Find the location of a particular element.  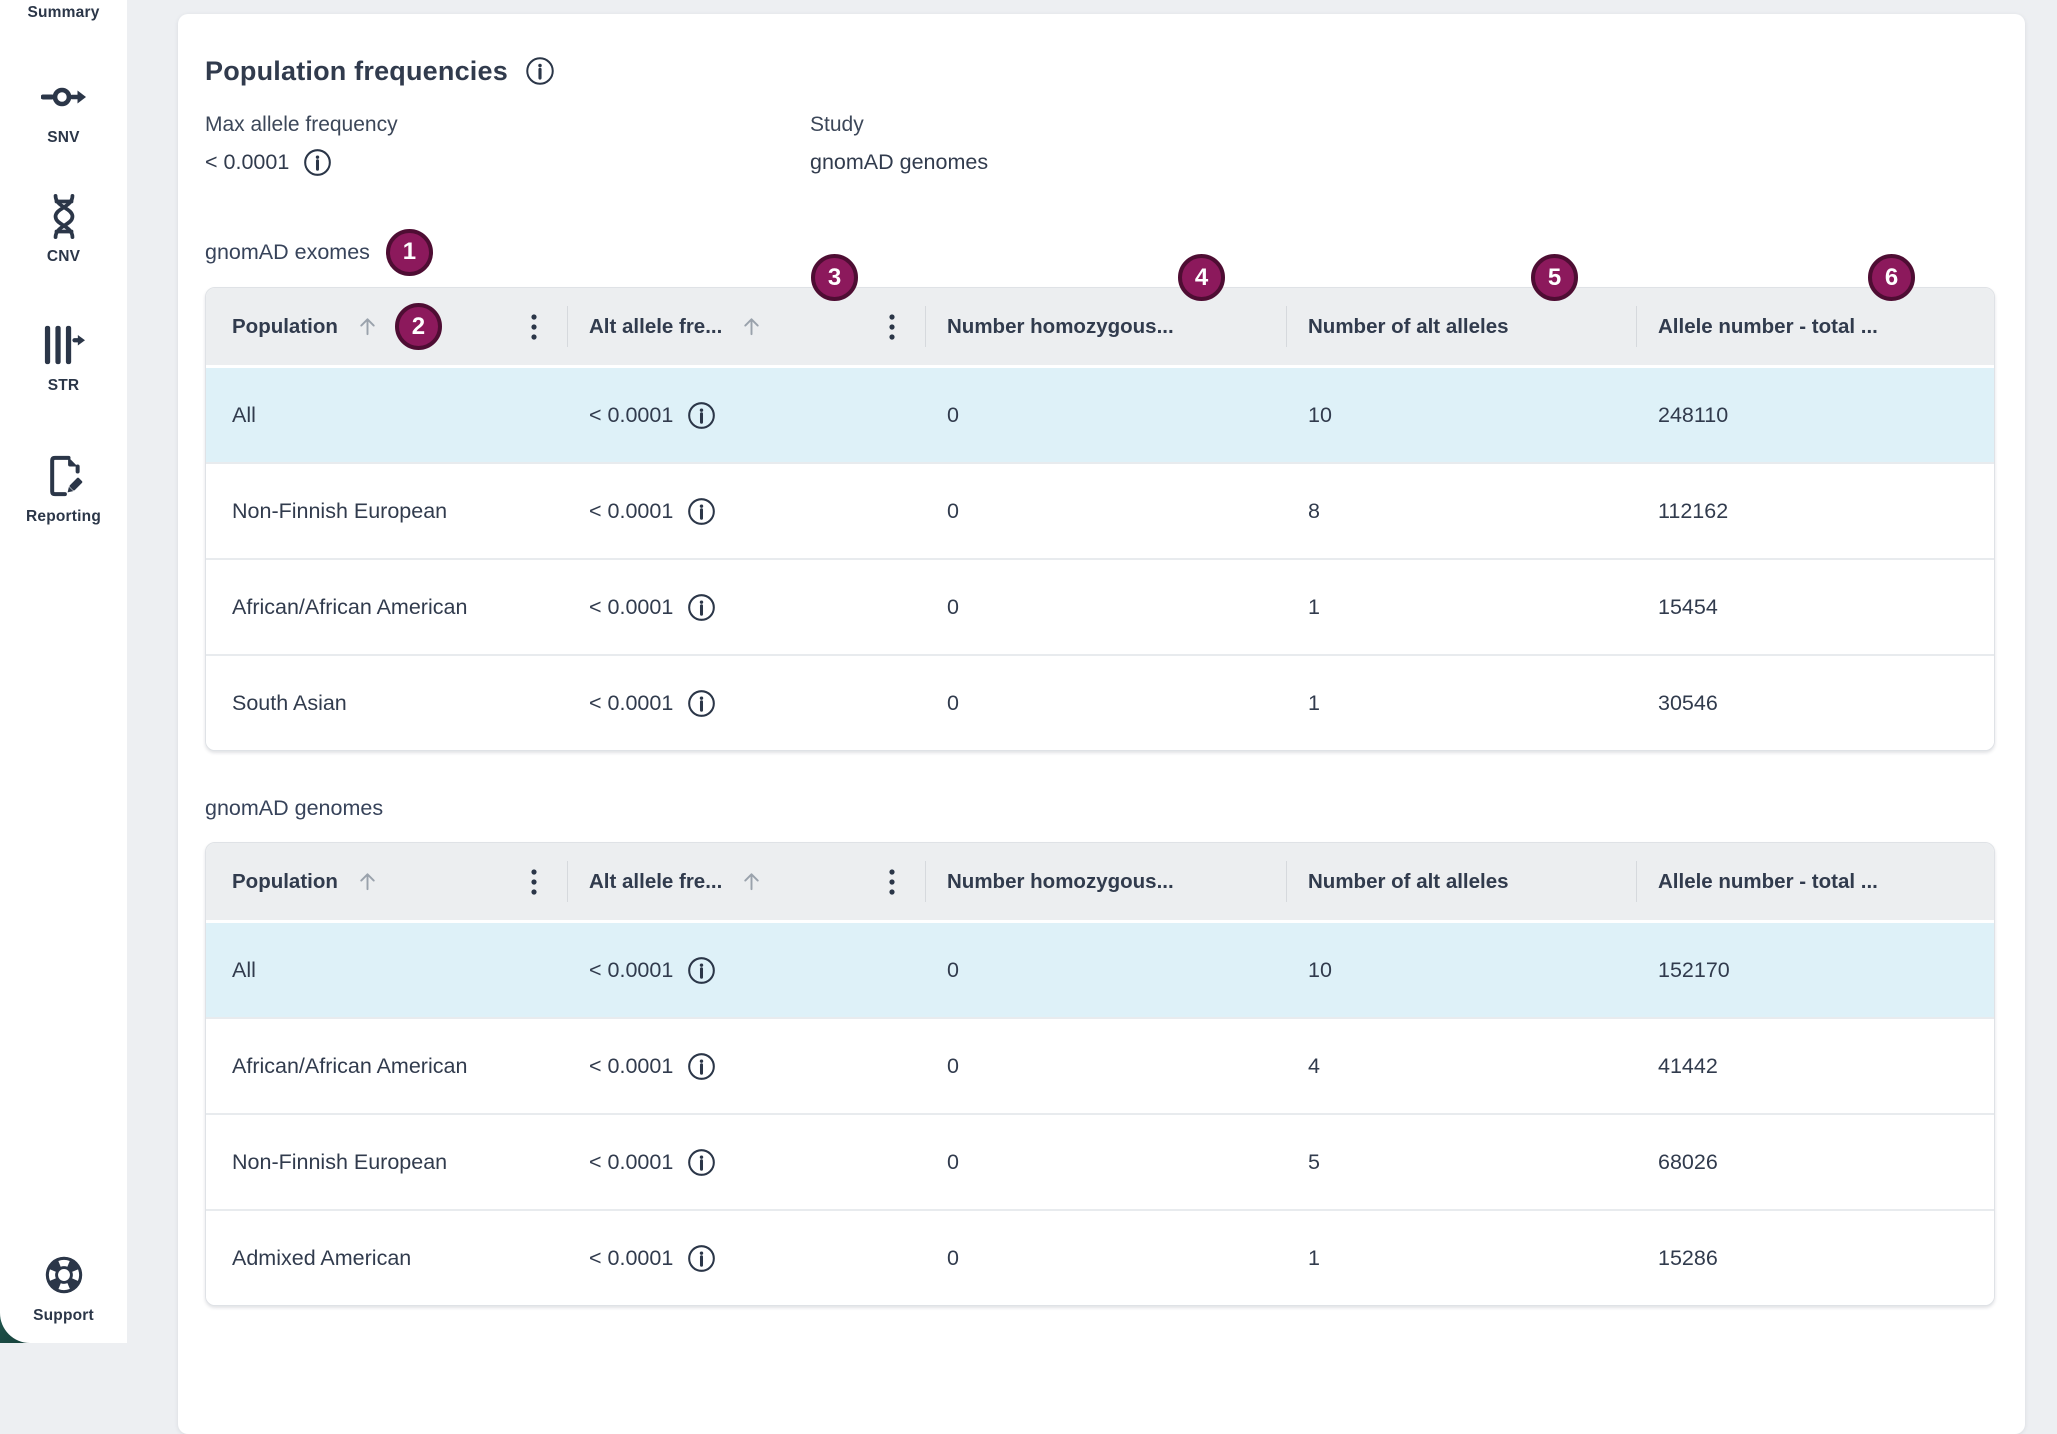

cell-population: Admixed American is located at coordinates (386, 1258).